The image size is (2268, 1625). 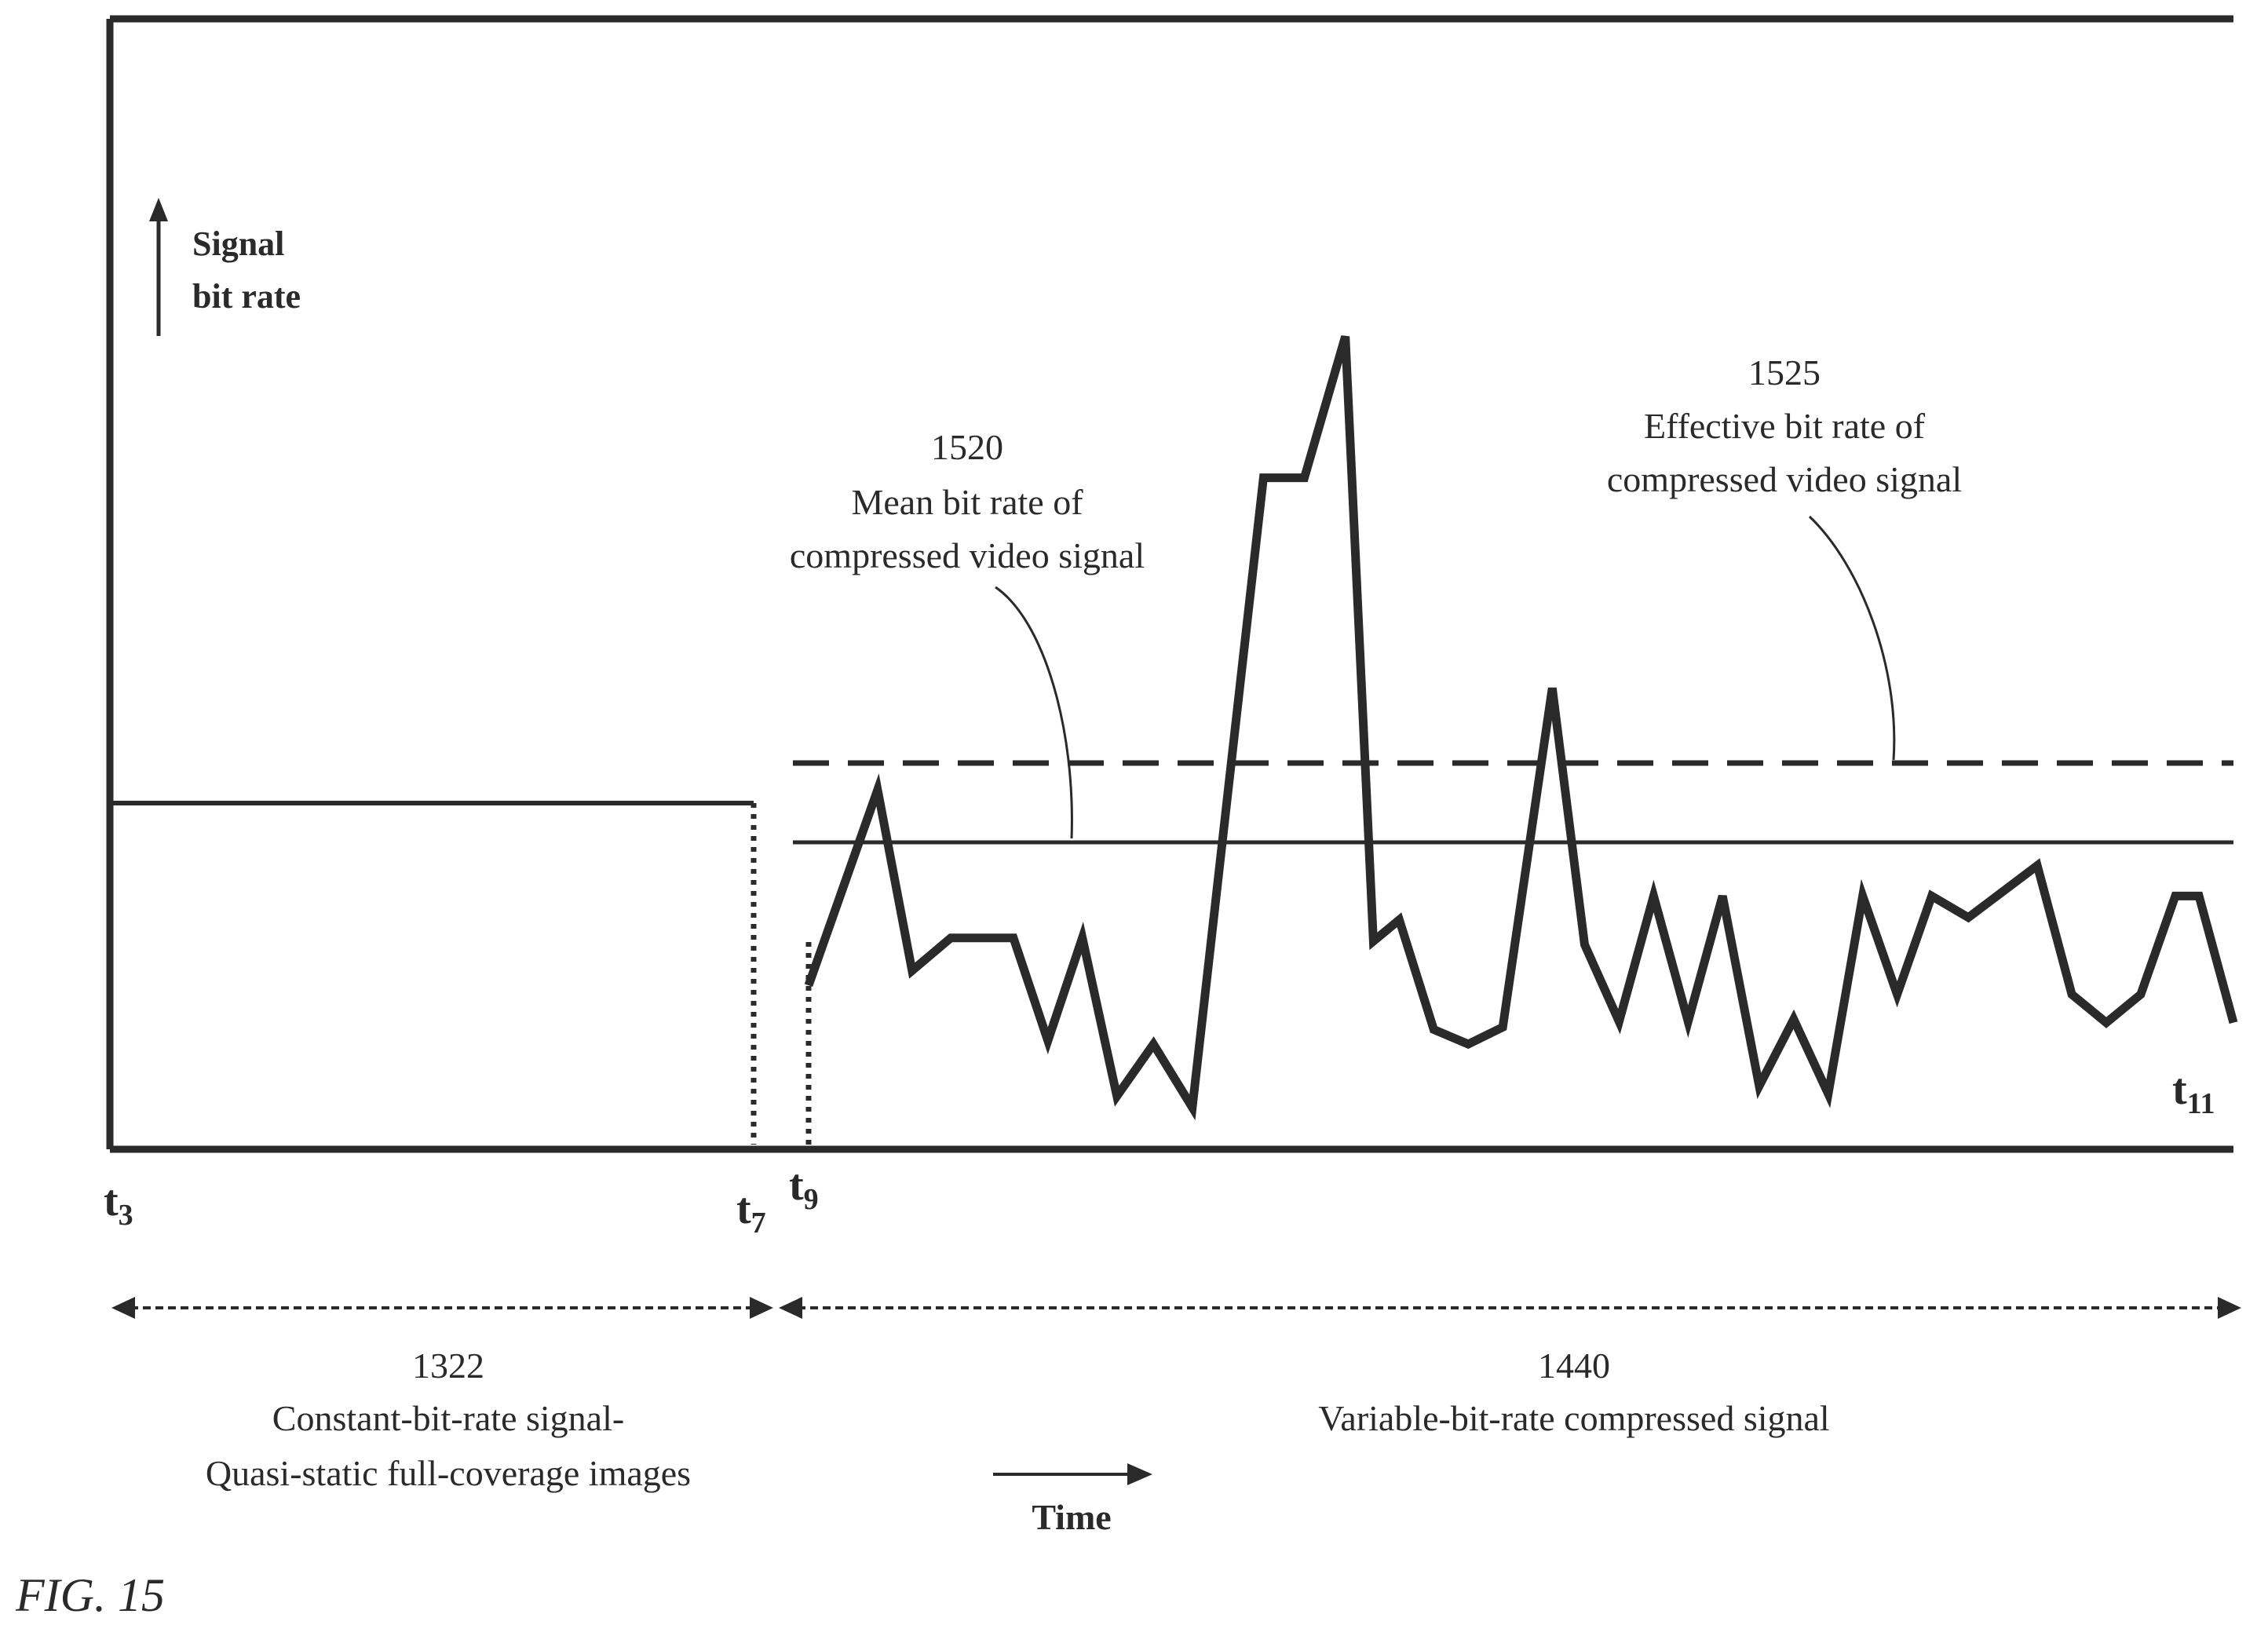 I want to click on span-left-start-arrowhead-icon, so click(x=123, y=1308).